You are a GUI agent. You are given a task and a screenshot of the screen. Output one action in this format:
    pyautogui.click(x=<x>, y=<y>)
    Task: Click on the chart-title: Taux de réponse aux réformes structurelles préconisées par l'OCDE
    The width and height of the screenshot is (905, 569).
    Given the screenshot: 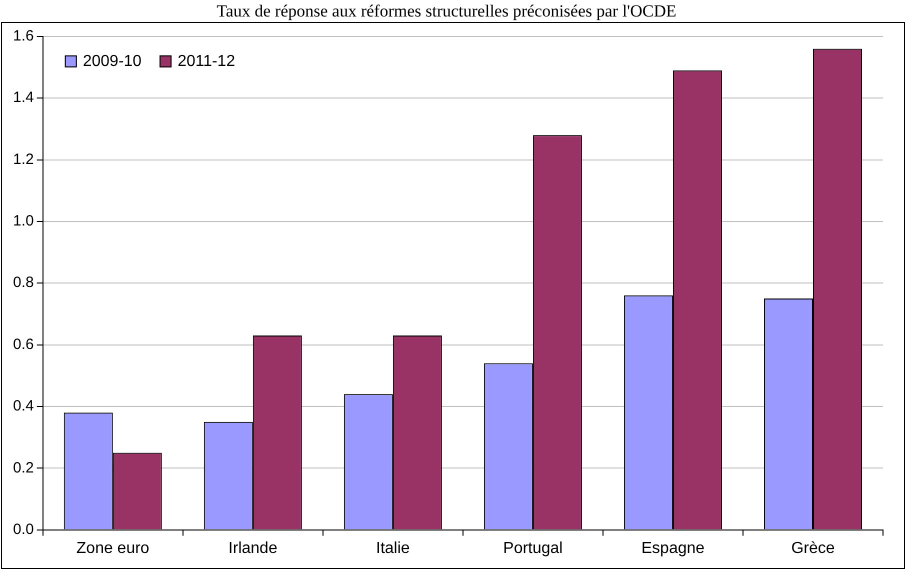 What is the action you would take?
    pyautogui.click(x=446, y=11)
    